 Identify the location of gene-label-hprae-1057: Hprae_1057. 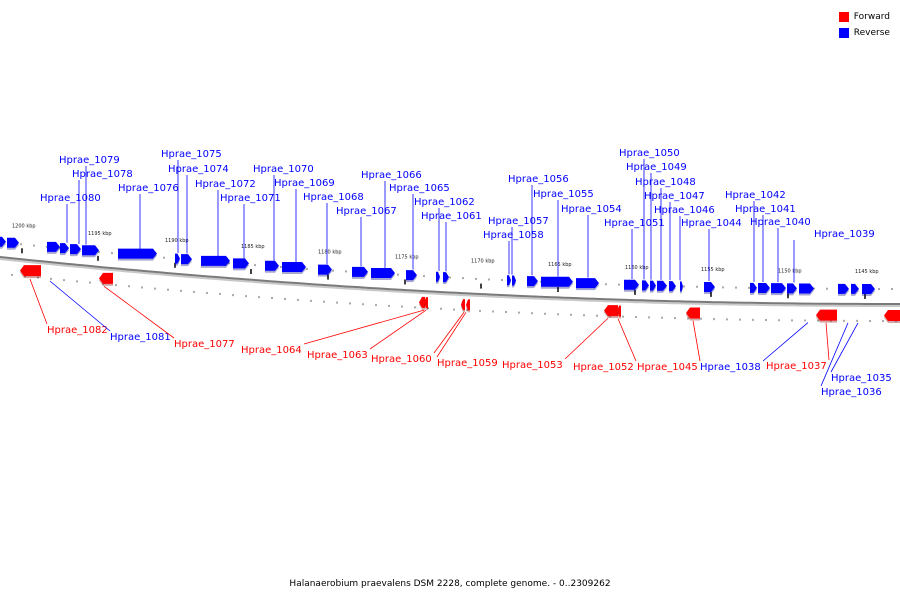
(518, 221).